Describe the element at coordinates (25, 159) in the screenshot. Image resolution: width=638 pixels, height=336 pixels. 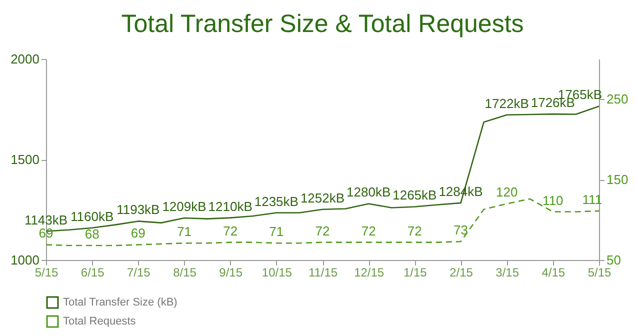
I see `y-tick-label: 1500` at that location.